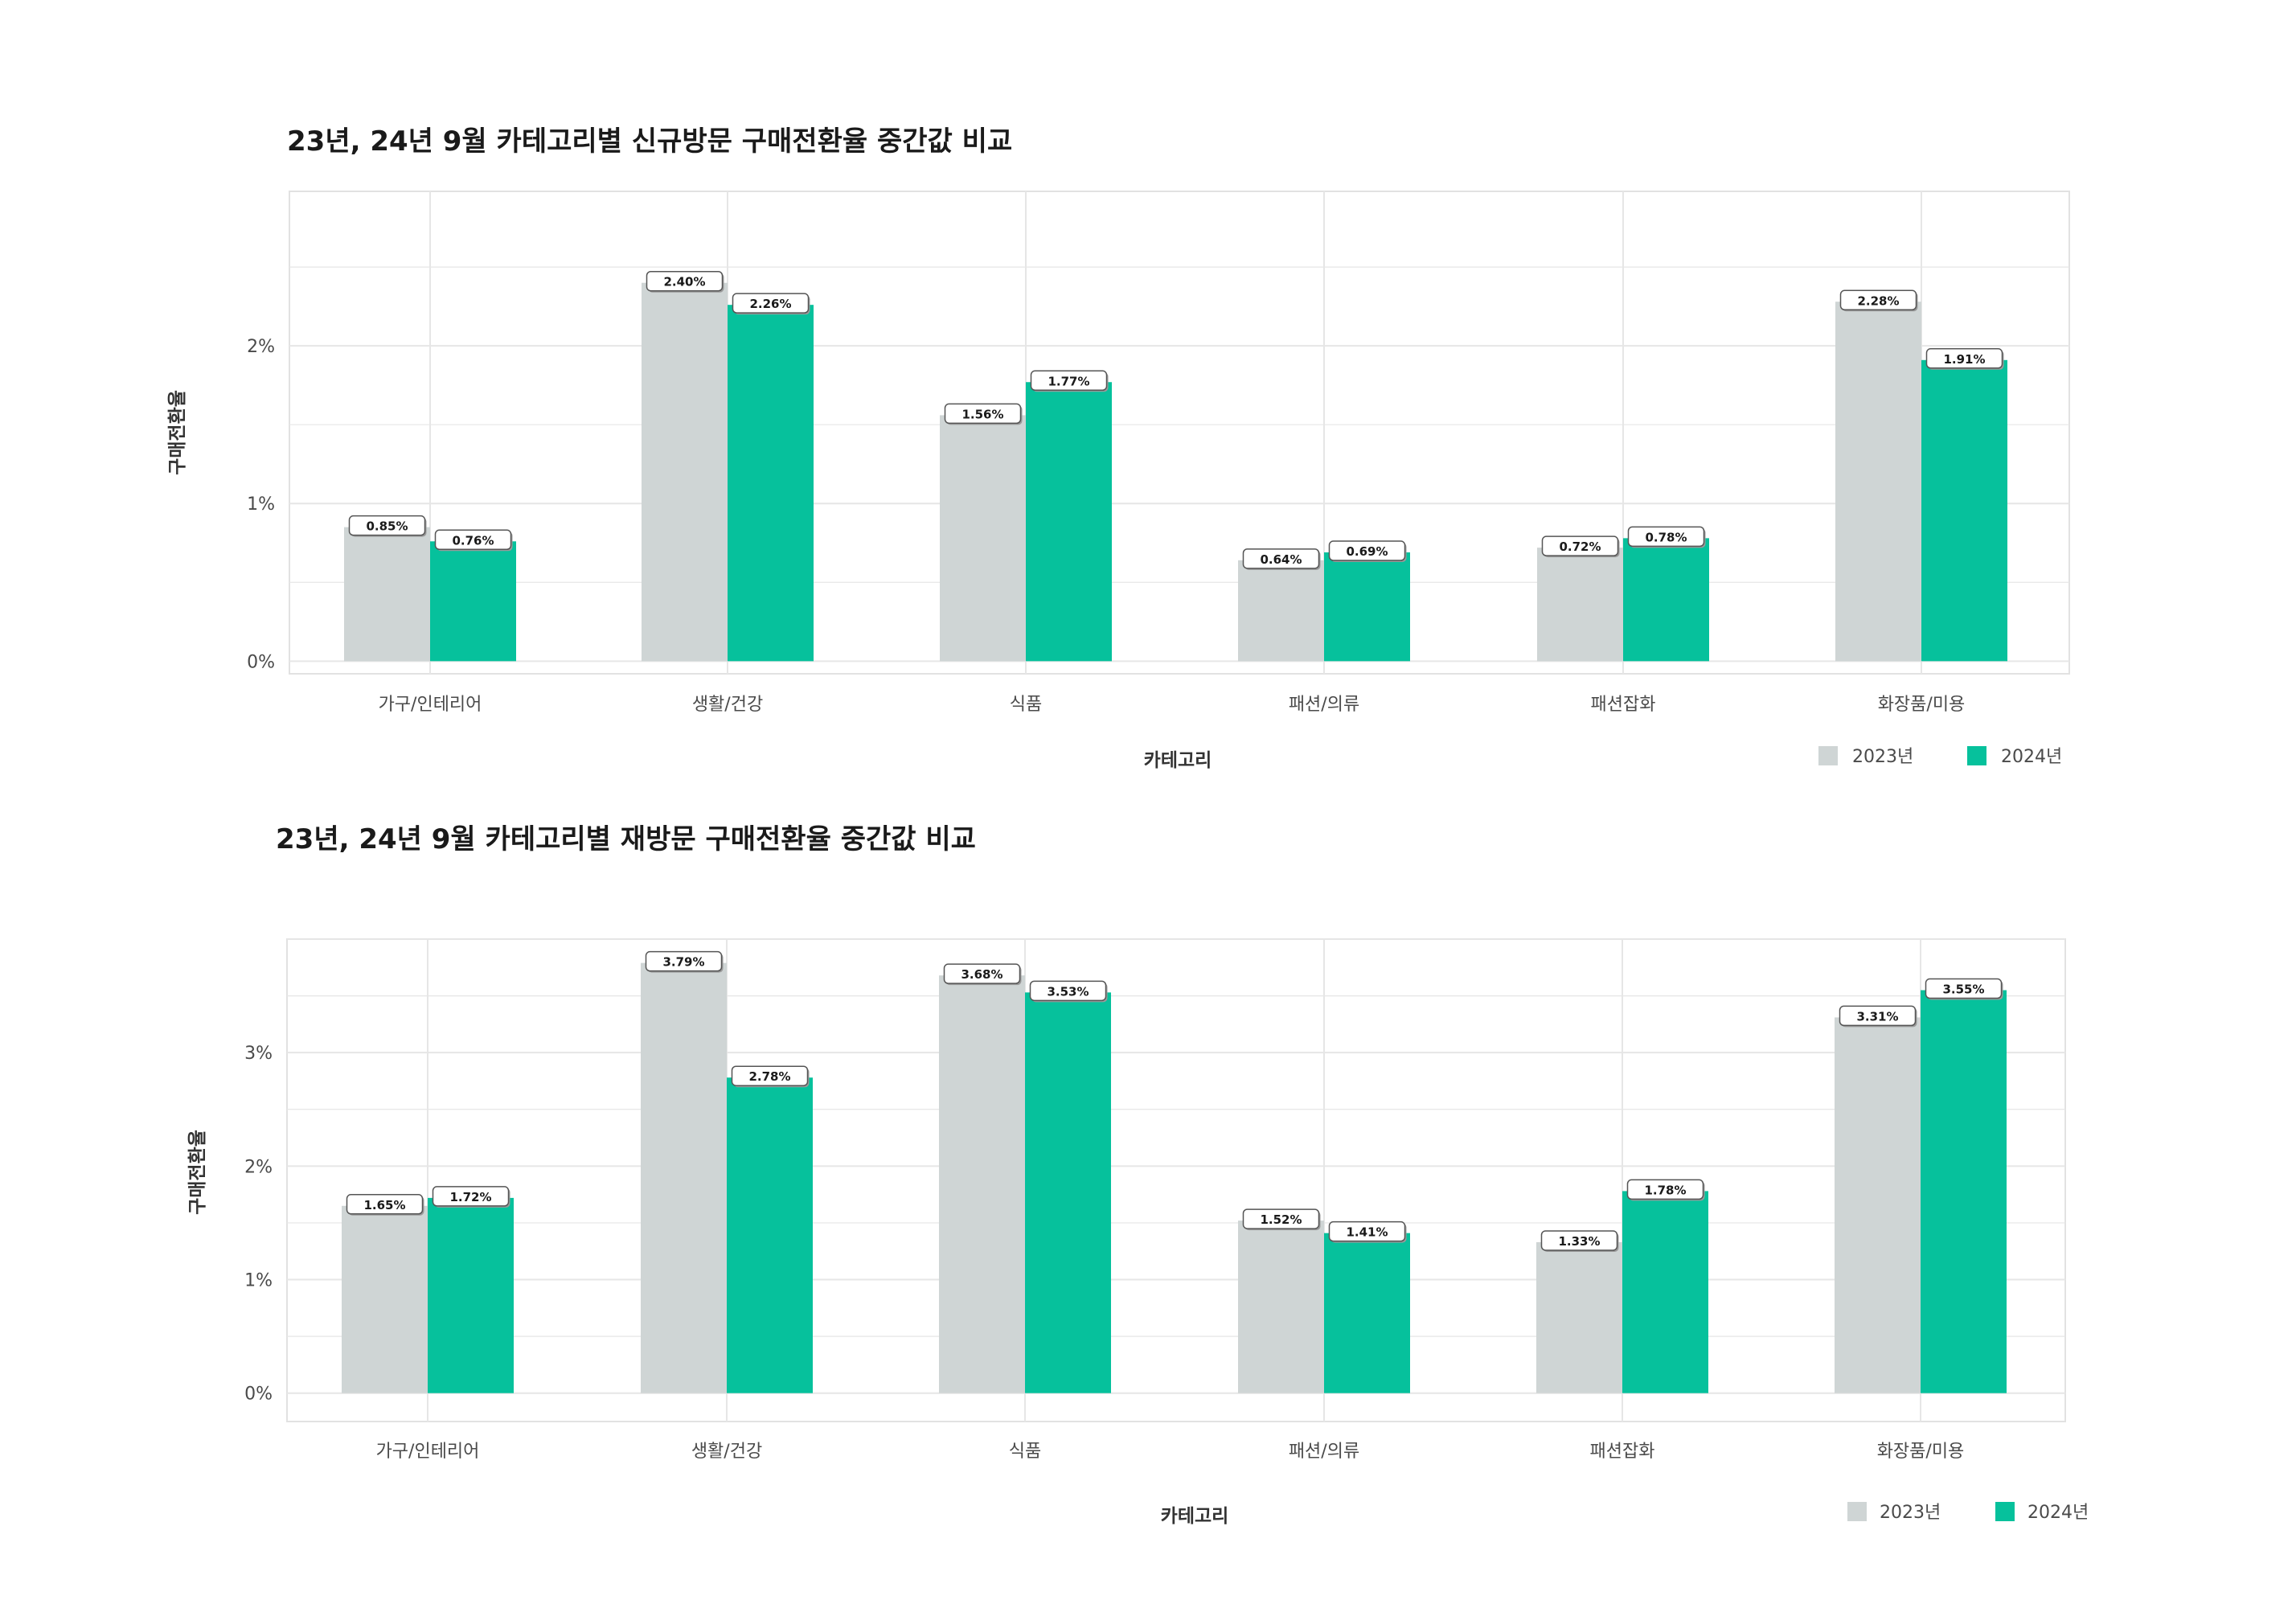 Image resolution: width=2296 pixels, height=1600 pixels. Describe the element at coordinates (650, 141) in the screenshot. I see `chart-title-new-visit: 23년, 24년 9월 카테고리별 신규방문 구매전환율 중간값 비교` at that location.